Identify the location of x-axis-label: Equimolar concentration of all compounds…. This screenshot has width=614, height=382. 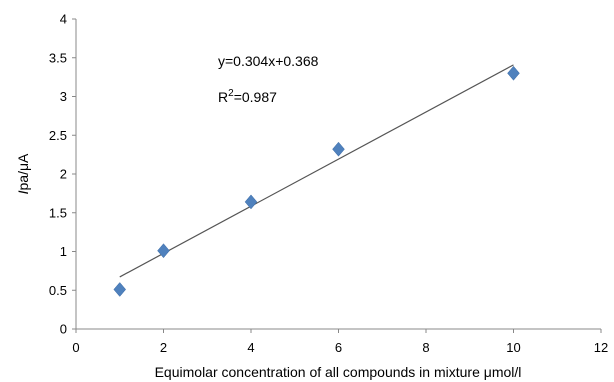
(338, 372).